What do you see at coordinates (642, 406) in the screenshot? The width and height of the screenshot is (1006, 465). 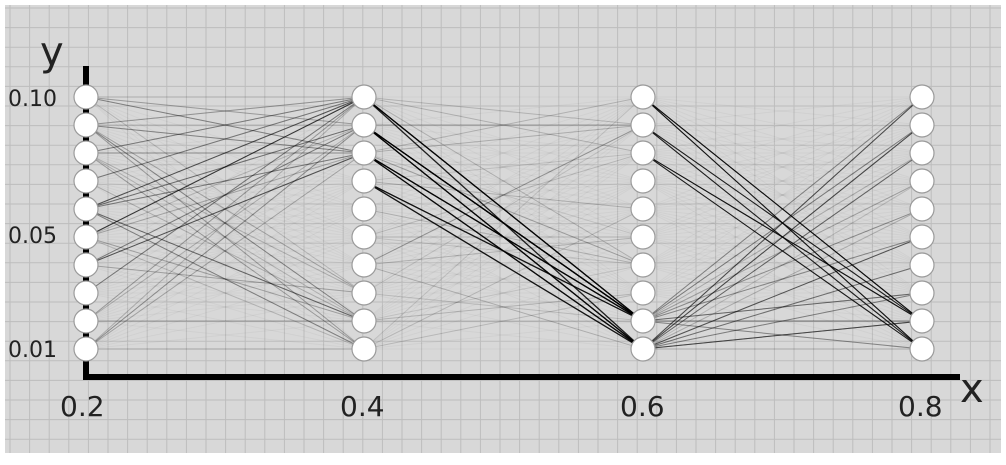 I see `x-tick-label: 0.6` at bounding box center [642, 406].